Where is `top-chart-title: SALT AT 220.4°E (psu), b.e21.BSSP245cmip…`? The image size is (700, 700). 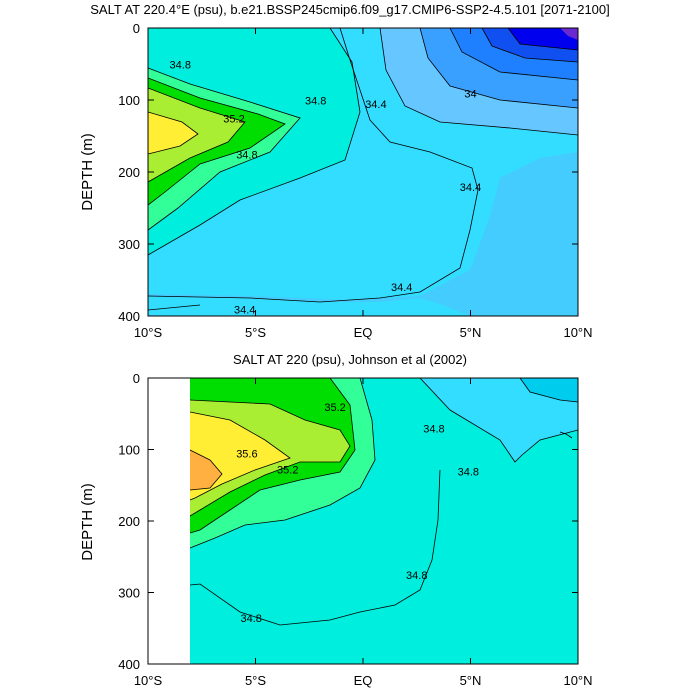 top-chart-title: SALT AT 220.4°E (psu), b.e21.BSSP245cmip… is located at coordinates (350, 9).